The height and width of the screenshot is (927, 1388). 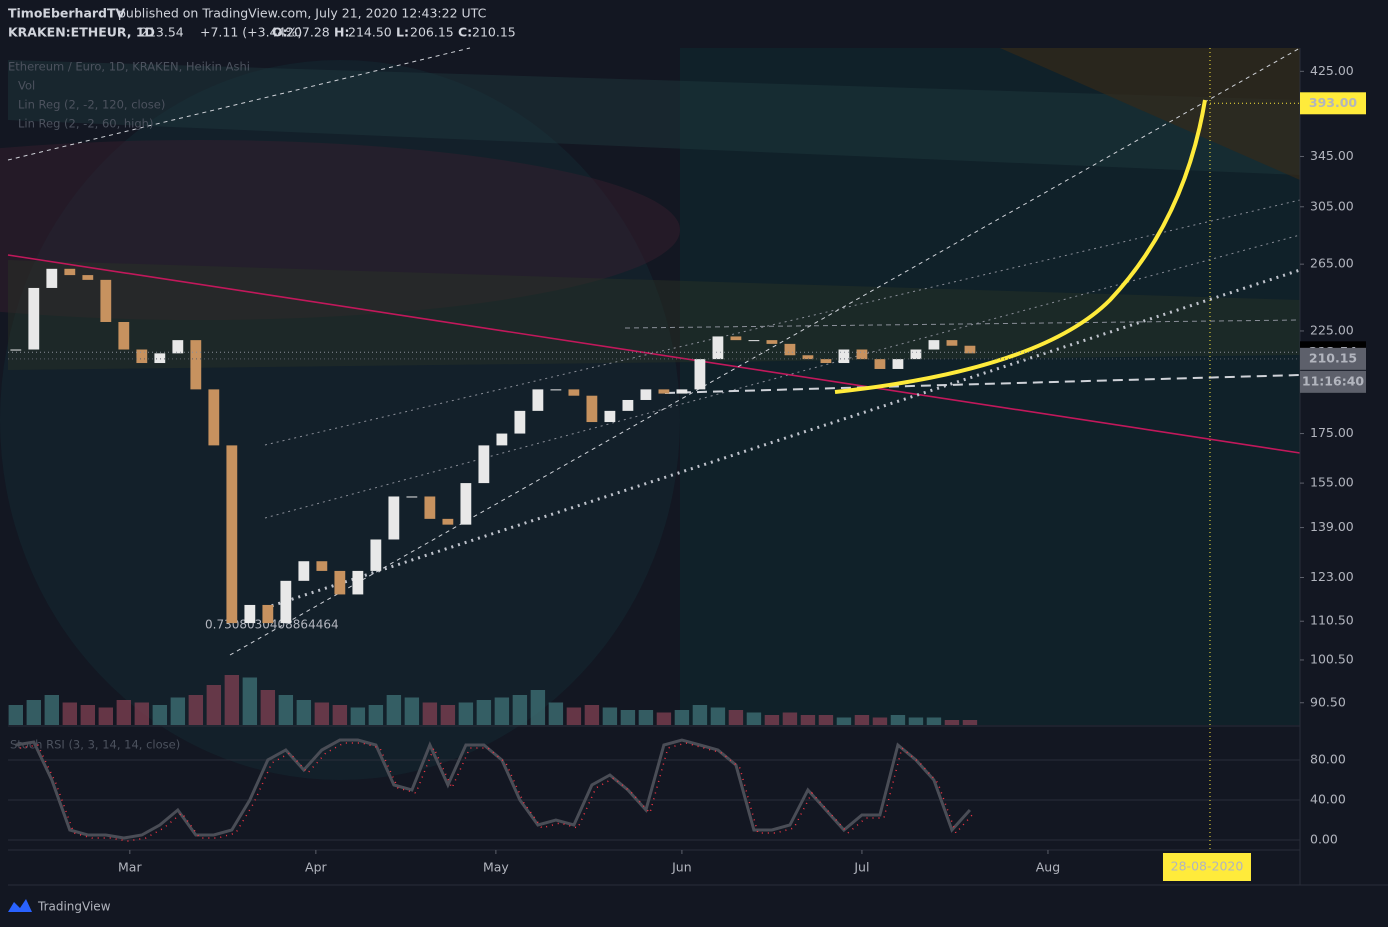 What do you see at coordinates (465, 32) in the screenshot?
I see `ohlc-label: C:` at bounding box center [465, 32].